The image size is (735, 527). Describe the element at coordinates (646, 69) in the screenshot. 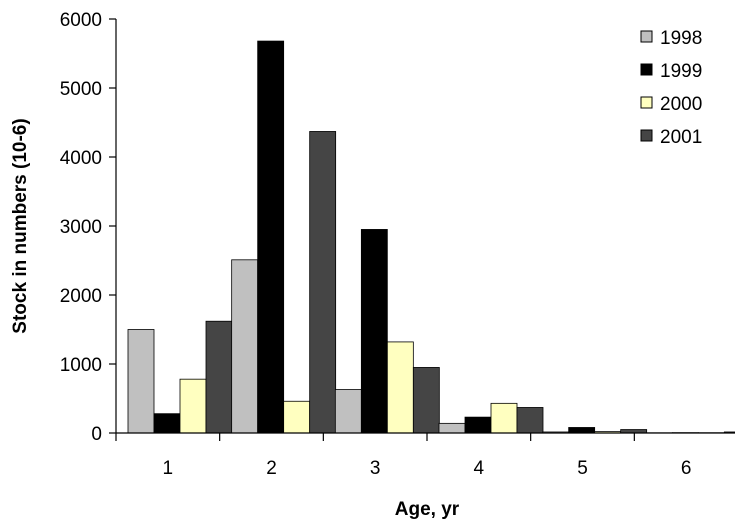

I see `legend-swatch-1999` at that location.